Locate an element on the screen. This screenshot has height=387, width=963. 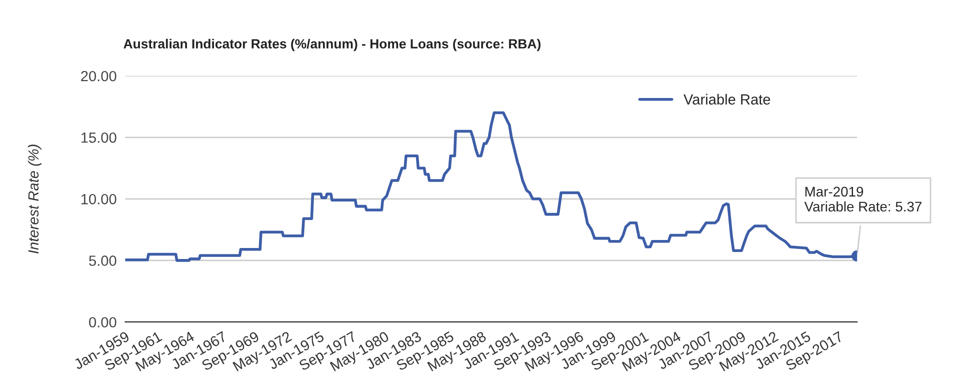
legend-label: Variable Rate is located at coordinates (727, 99).